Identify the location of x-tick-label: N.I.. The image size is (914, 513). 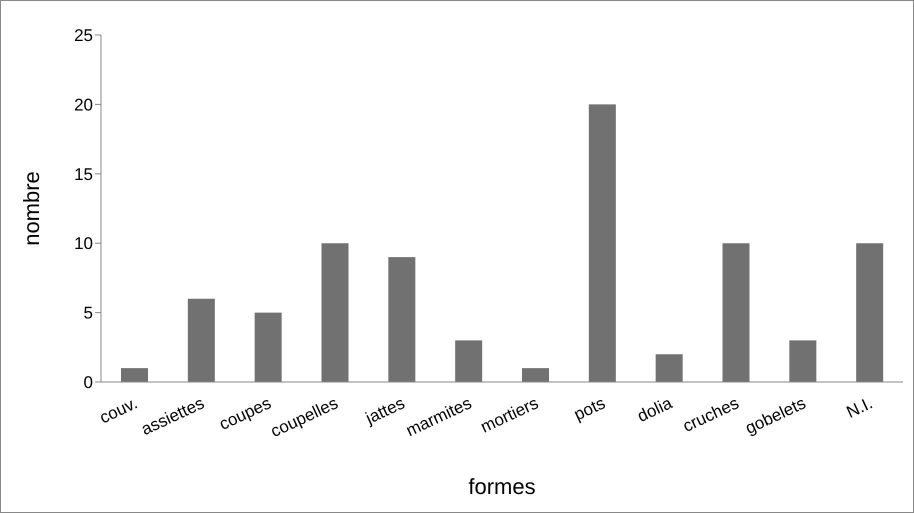
(859, 407).